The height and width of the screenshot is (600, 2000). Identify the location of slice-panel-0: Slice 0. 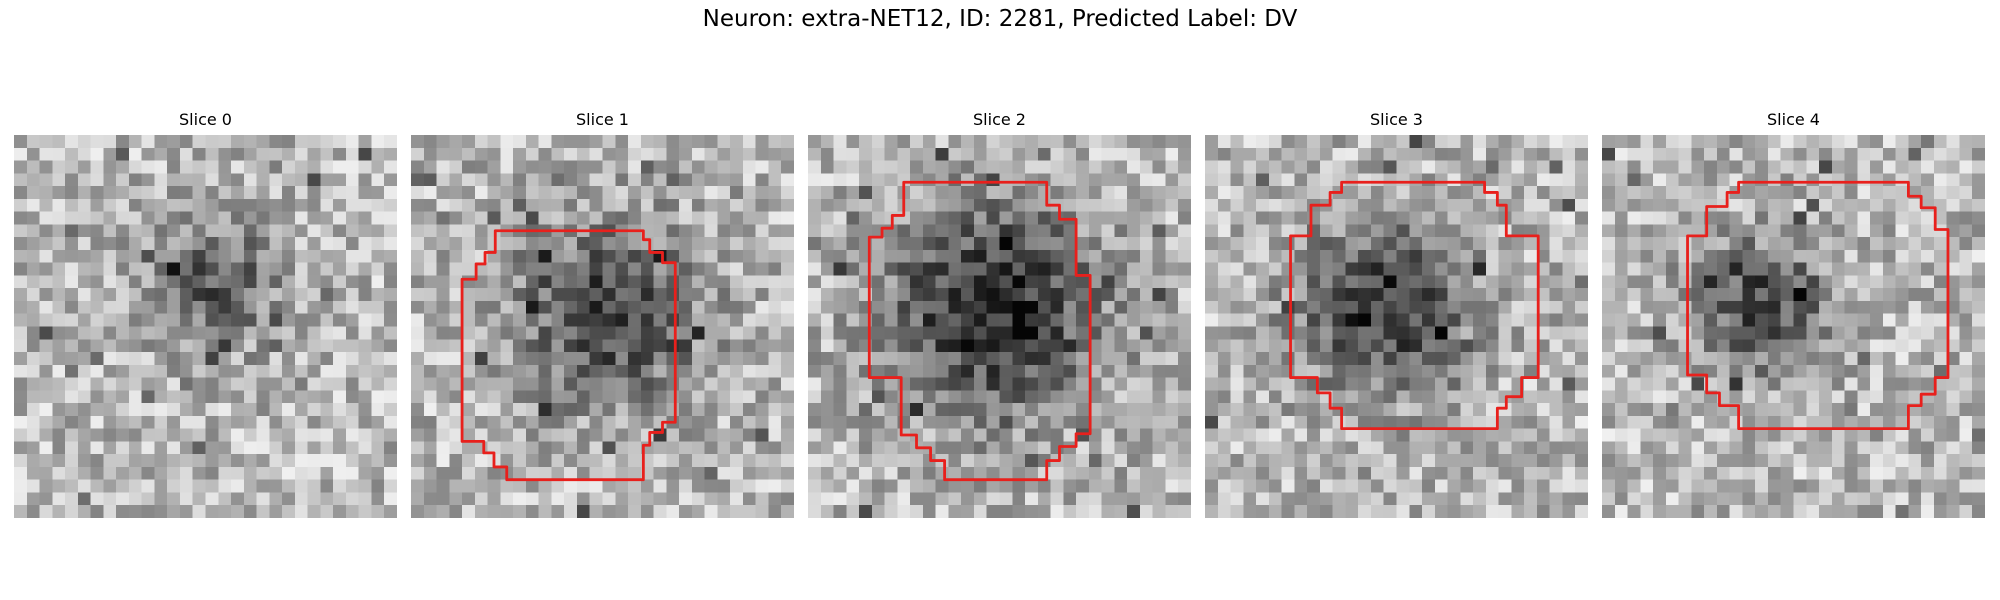
(205, 120).